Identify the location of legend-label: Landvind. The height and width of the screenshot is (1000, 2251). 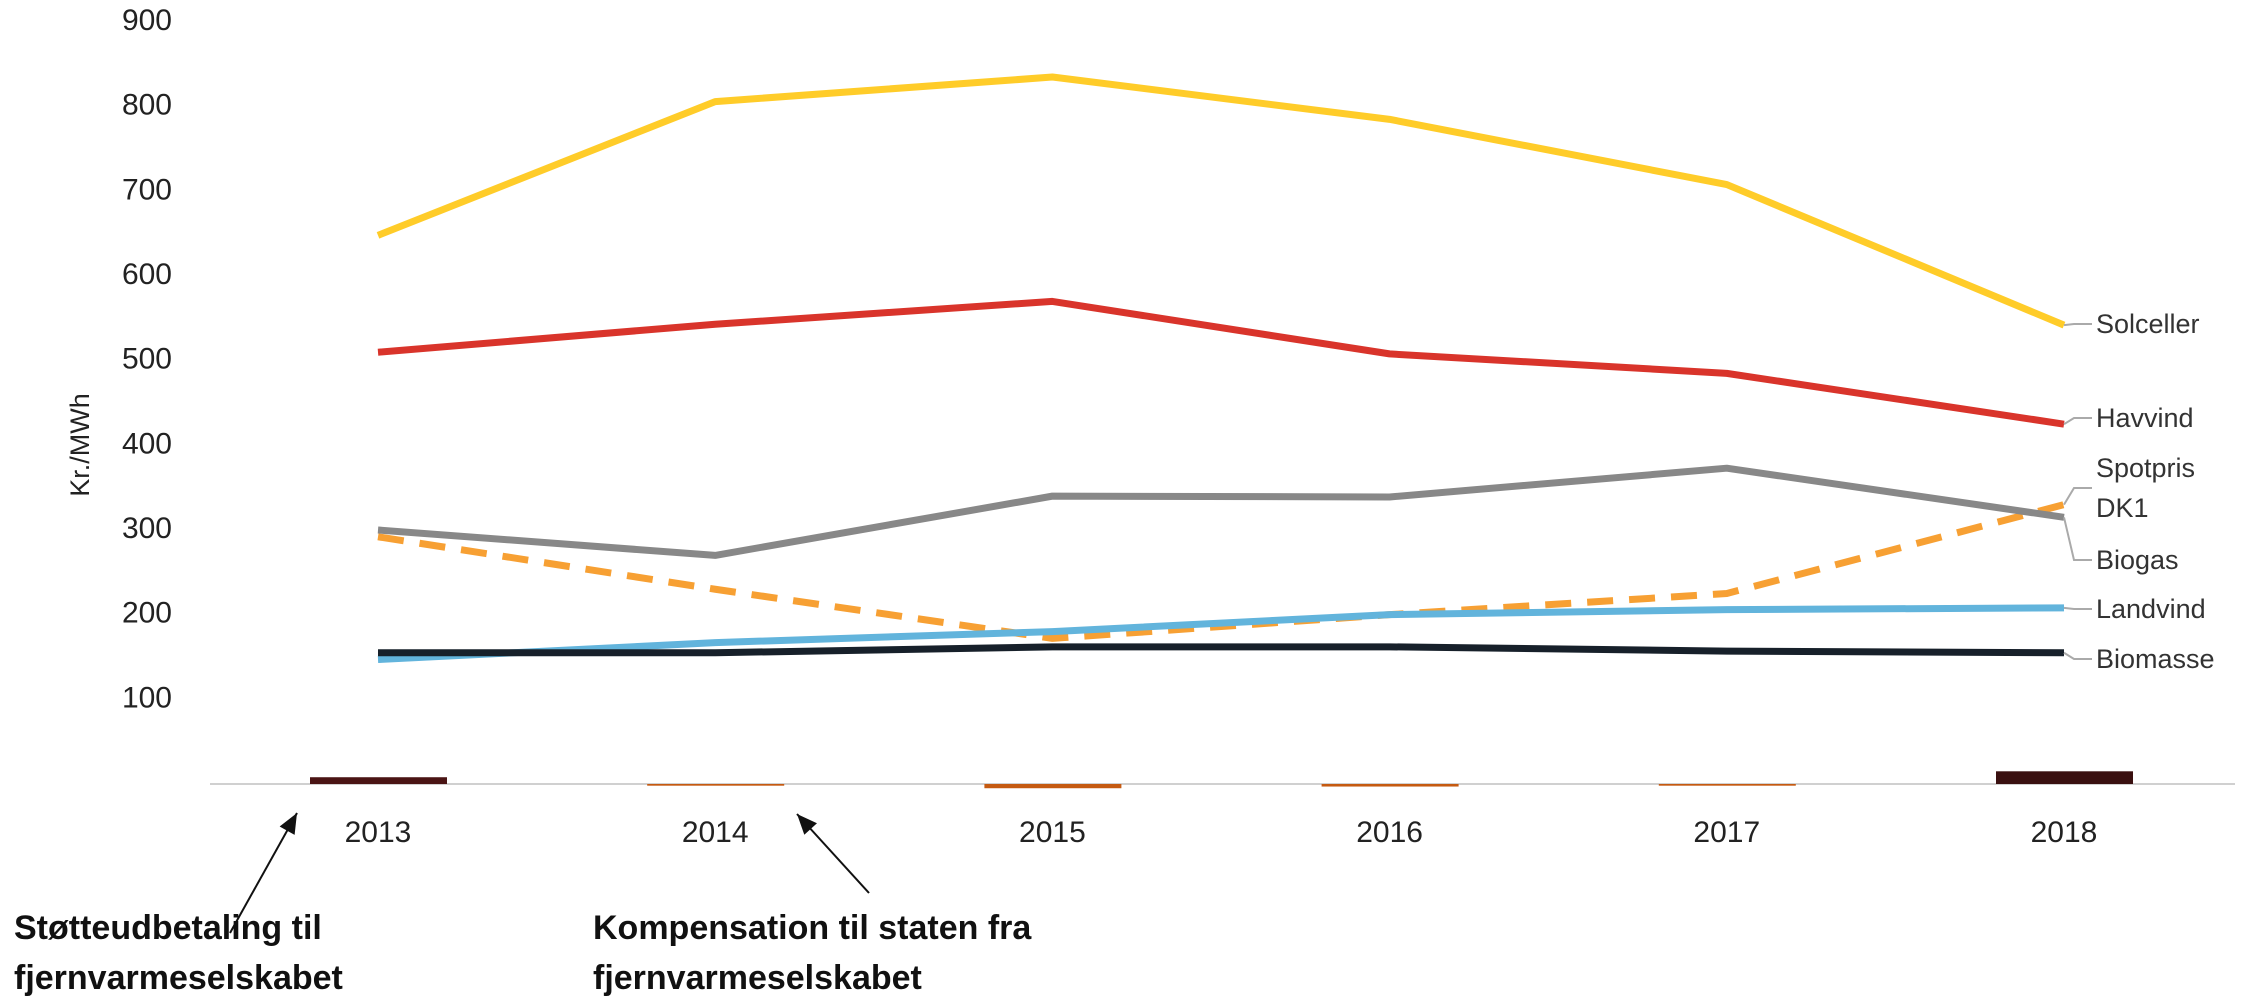
(2151, 609).